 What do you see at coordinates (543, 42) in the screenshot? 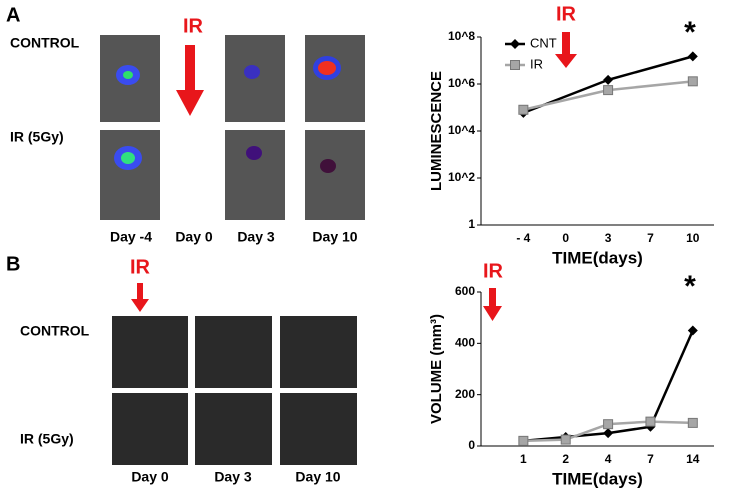
I see `legend-label: CNT` at bounding box center [543, 42].